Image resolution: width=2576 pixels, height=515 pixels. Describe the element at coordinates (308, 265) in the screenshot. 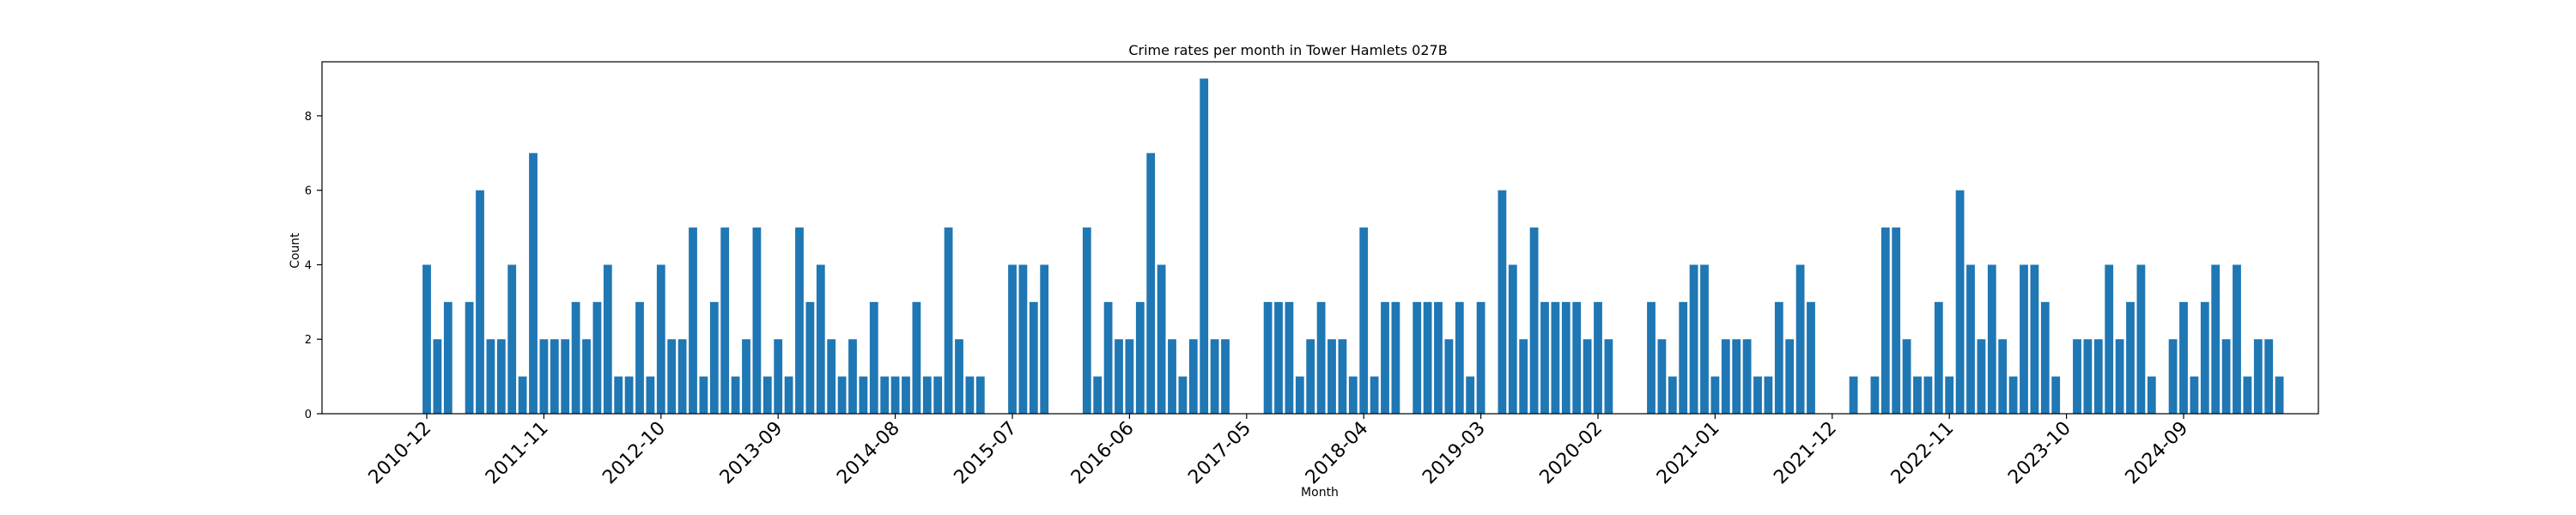

I see `y-tick-label: 4` at that location.